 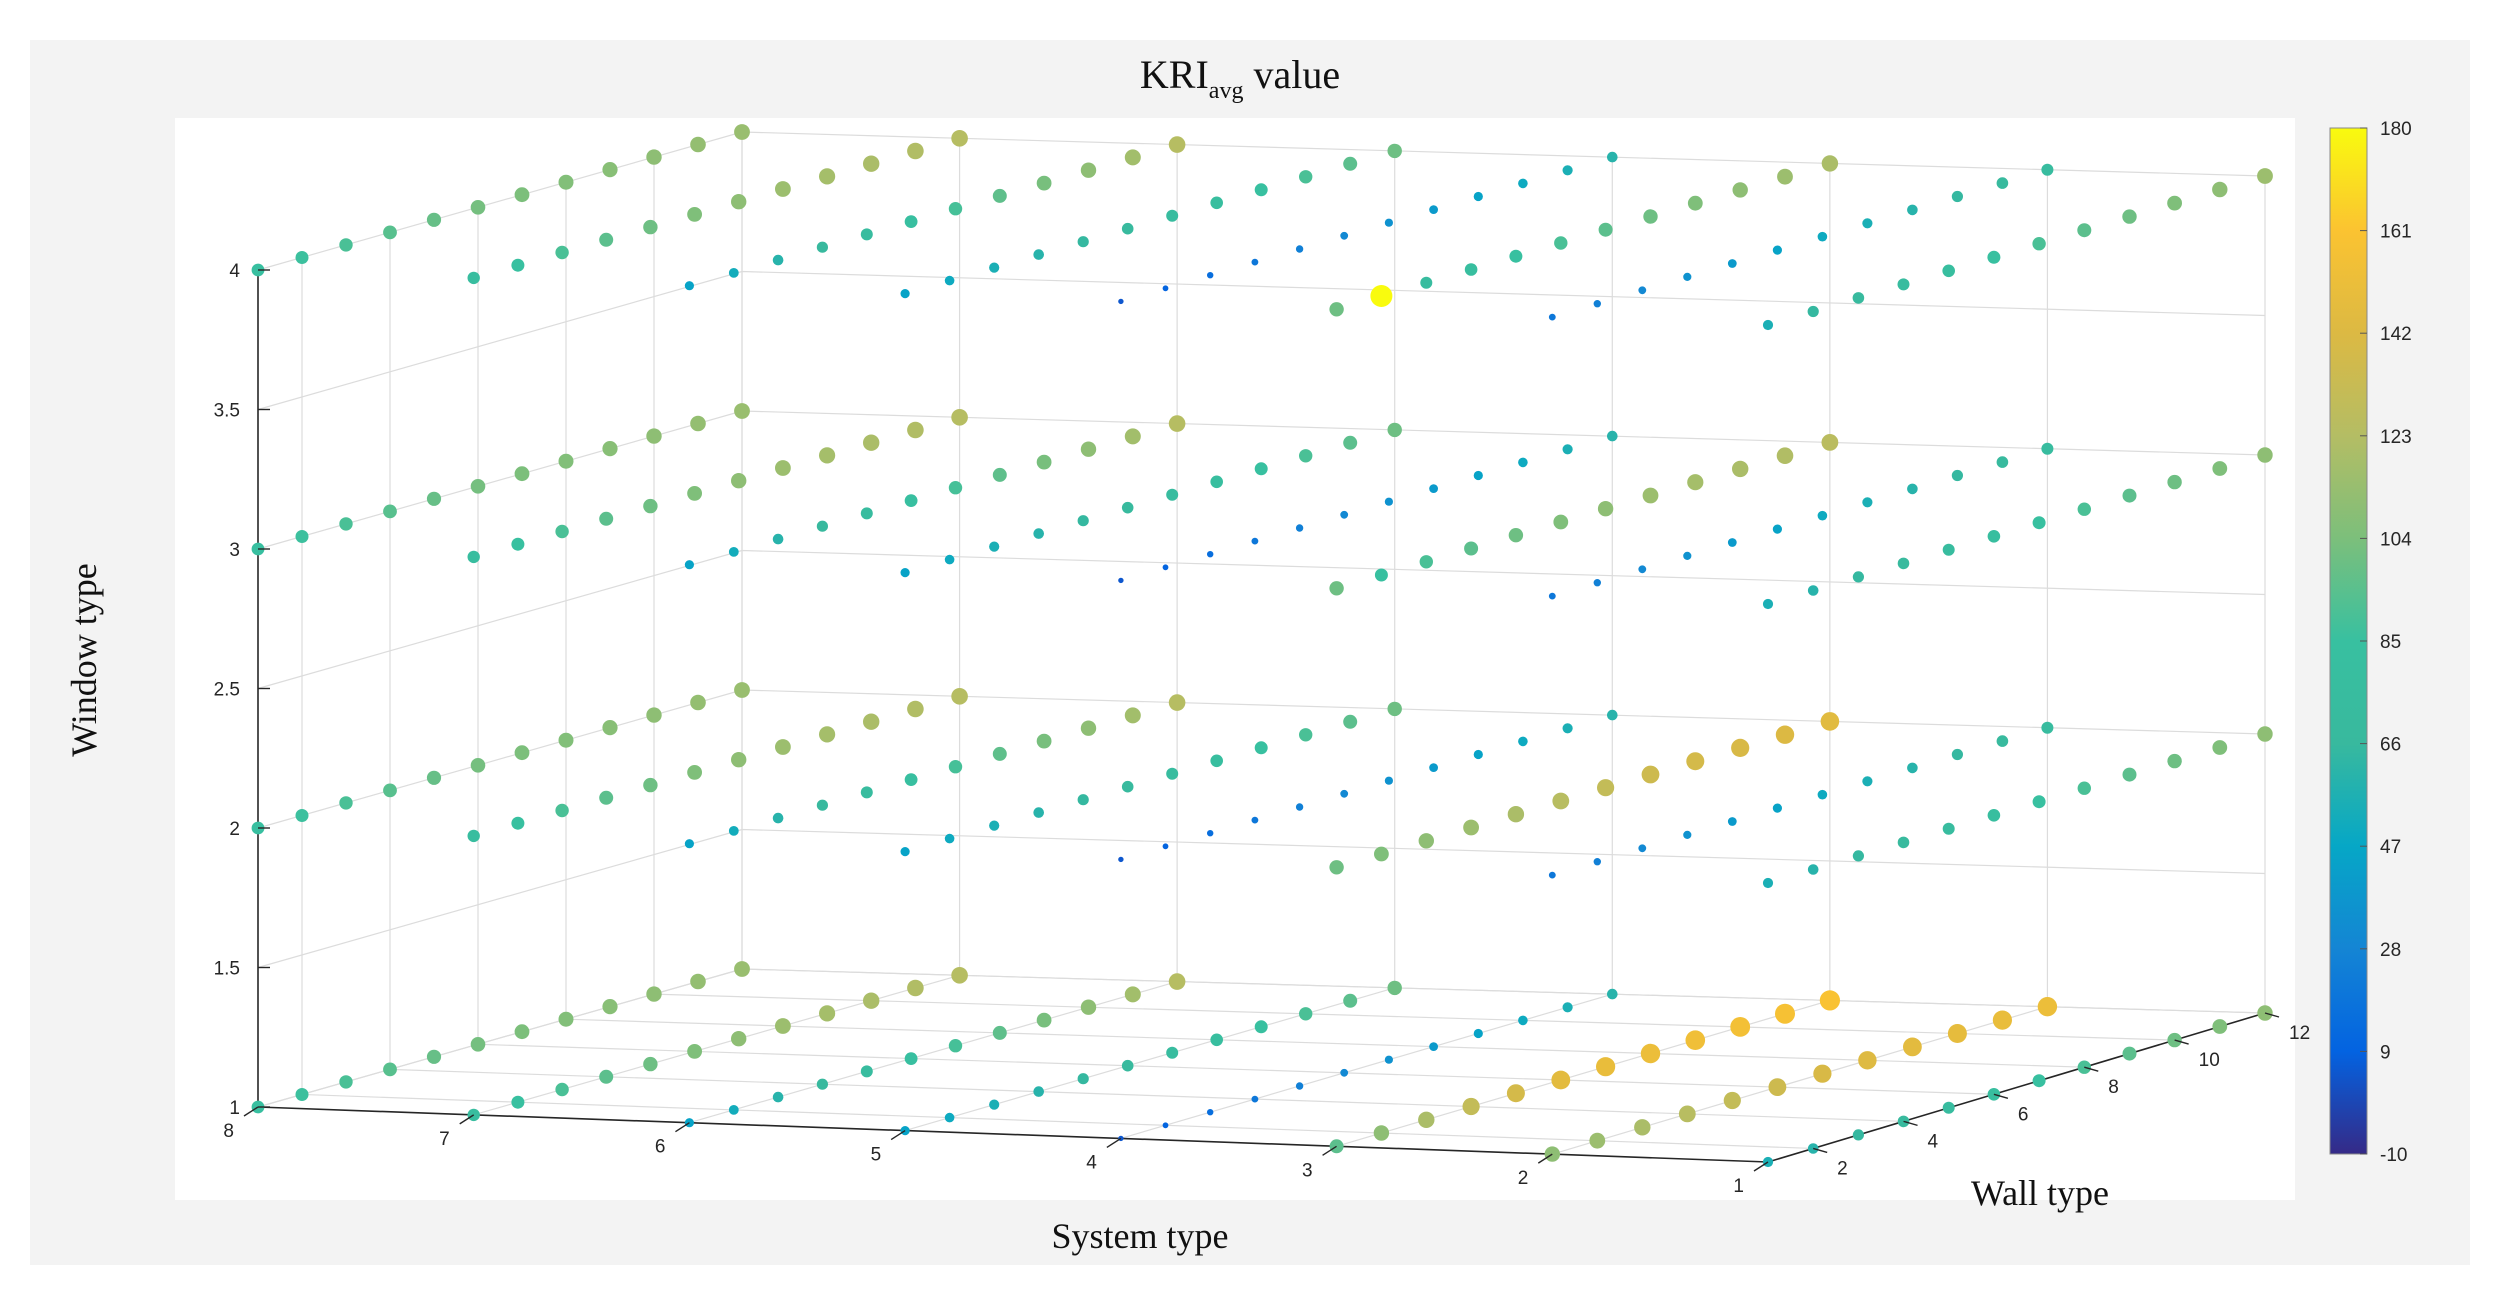 I want to click on point-s5-w5-win4, so click(x=1083, y=242).